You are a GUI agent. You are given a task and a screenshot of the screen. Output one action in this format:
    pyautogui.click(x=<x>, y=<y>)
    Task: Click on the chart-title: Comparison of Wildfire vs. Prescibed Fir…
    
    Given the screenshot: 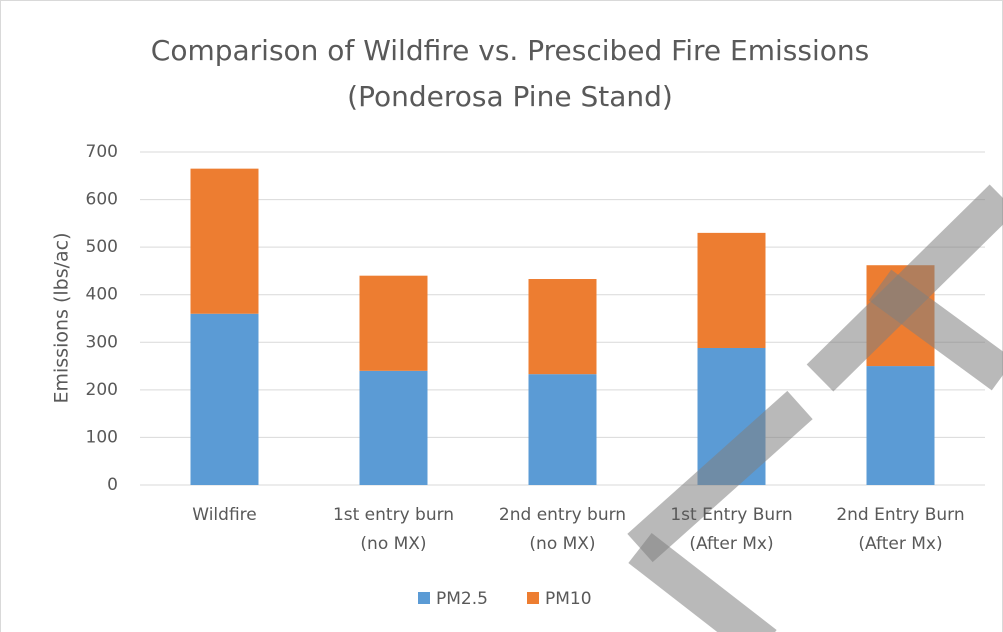 What is the action you would take?
    pyautogui.click(x=510, y=73)
    